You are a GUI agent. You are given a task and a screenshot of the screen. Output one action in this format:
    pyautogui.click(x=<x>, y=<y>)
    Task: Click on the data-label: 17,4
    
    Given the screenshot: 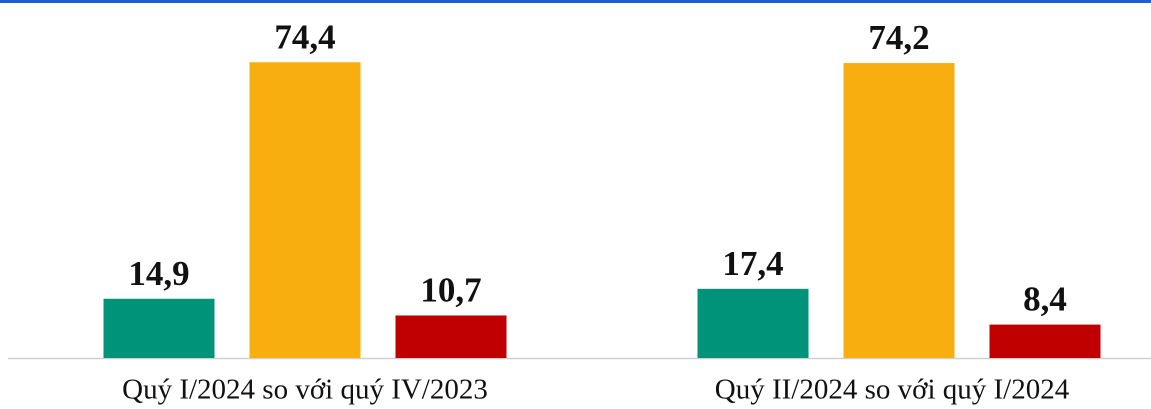 What is the action you would take?
    pyautogui.click(x=752, y=263)
    